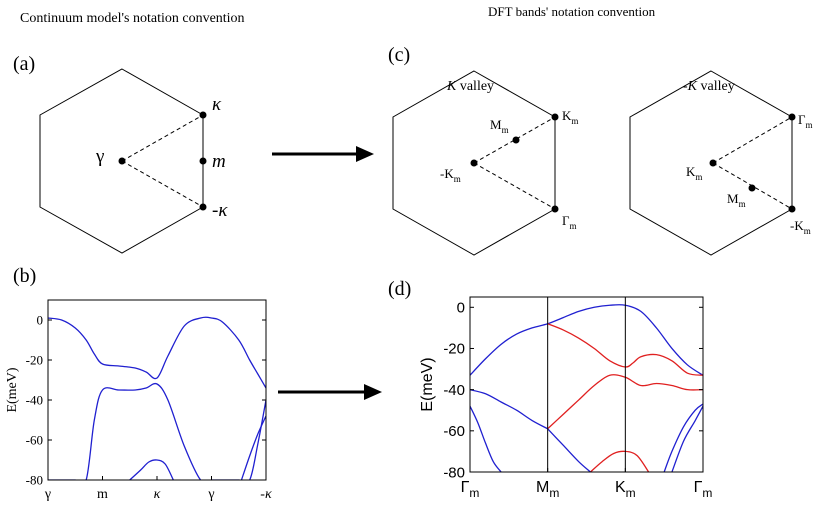 This screenshot has height=527, width=830. I want to click on label-m: m, so click(219, 161).